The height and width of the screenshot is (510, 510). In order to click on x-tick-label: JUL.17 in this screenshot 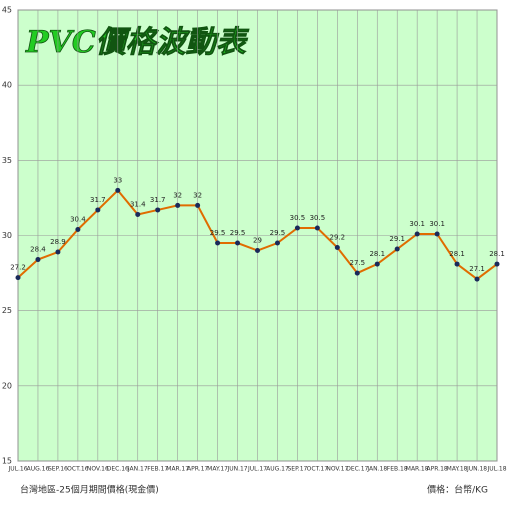, I will do `click(257, 469)`.